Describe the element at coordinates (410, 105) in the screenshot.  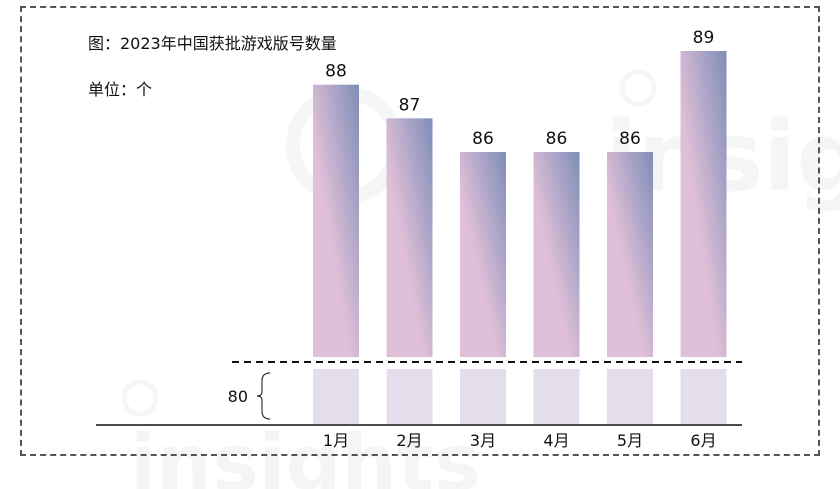
I see `value-label-2: 87` at that location.